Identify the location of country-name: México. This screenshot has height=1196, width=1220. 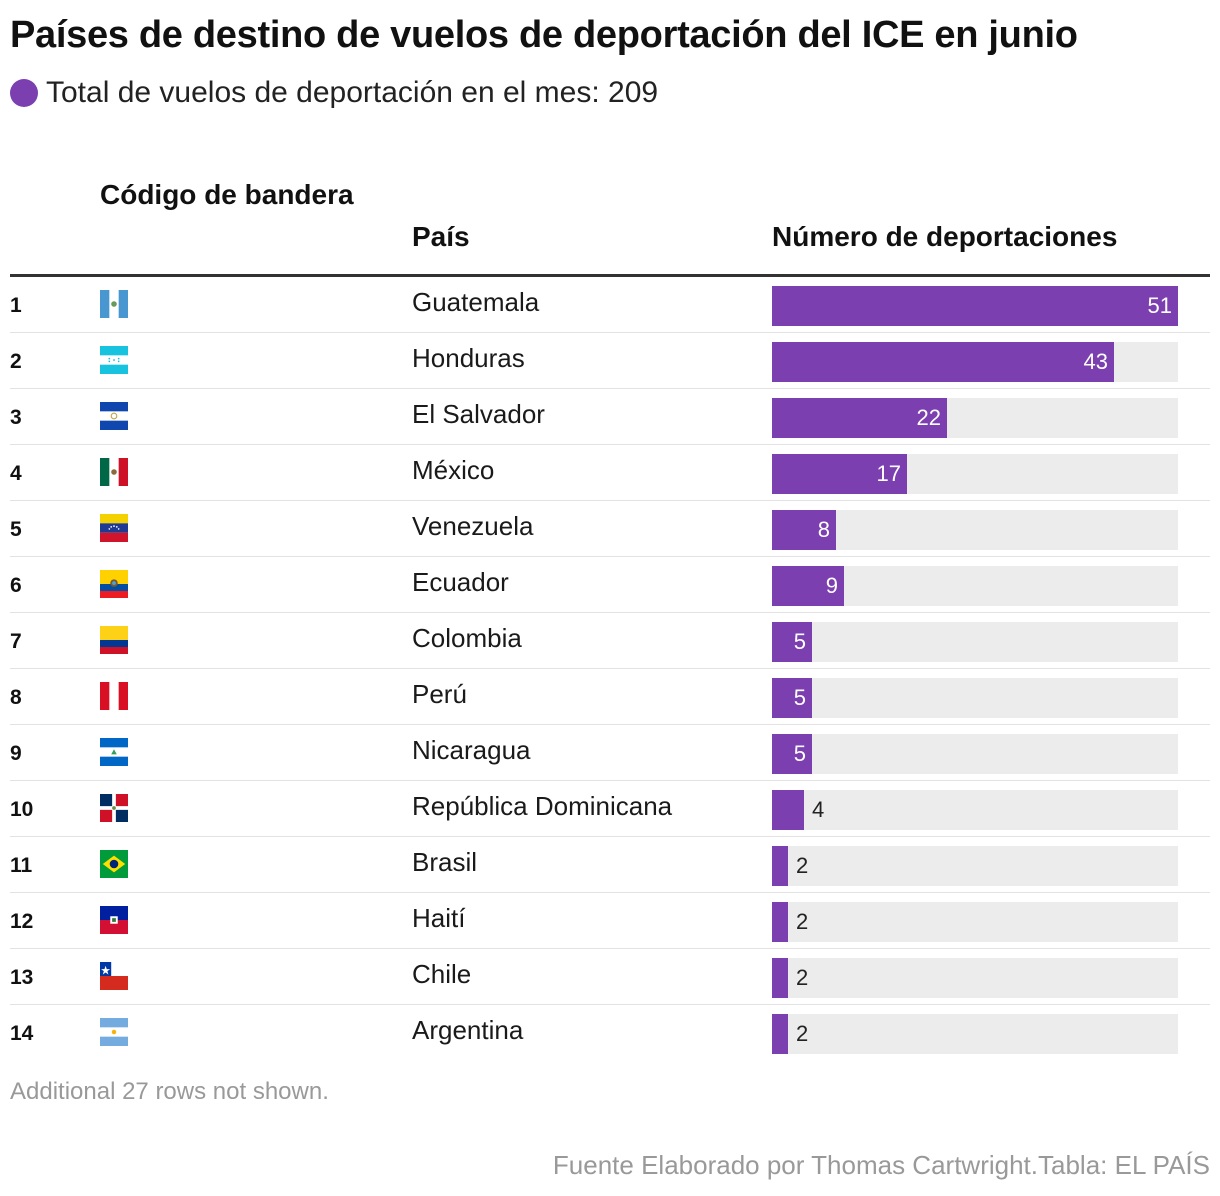
(453, 470).